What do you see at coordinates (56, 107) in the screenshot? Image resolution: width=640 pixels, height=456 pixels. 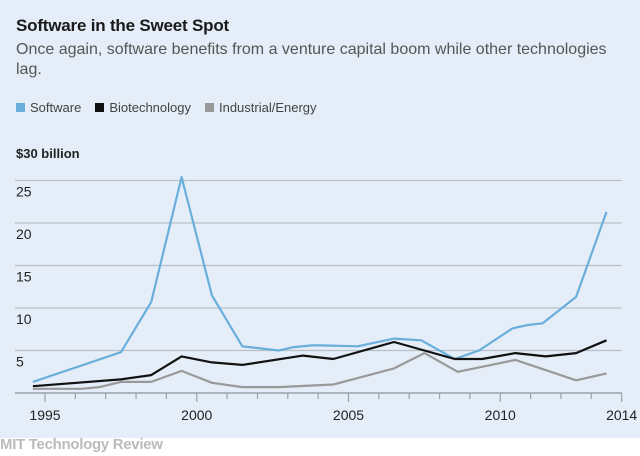 I see `legend-label: Software` at bounding box center [56, 107].